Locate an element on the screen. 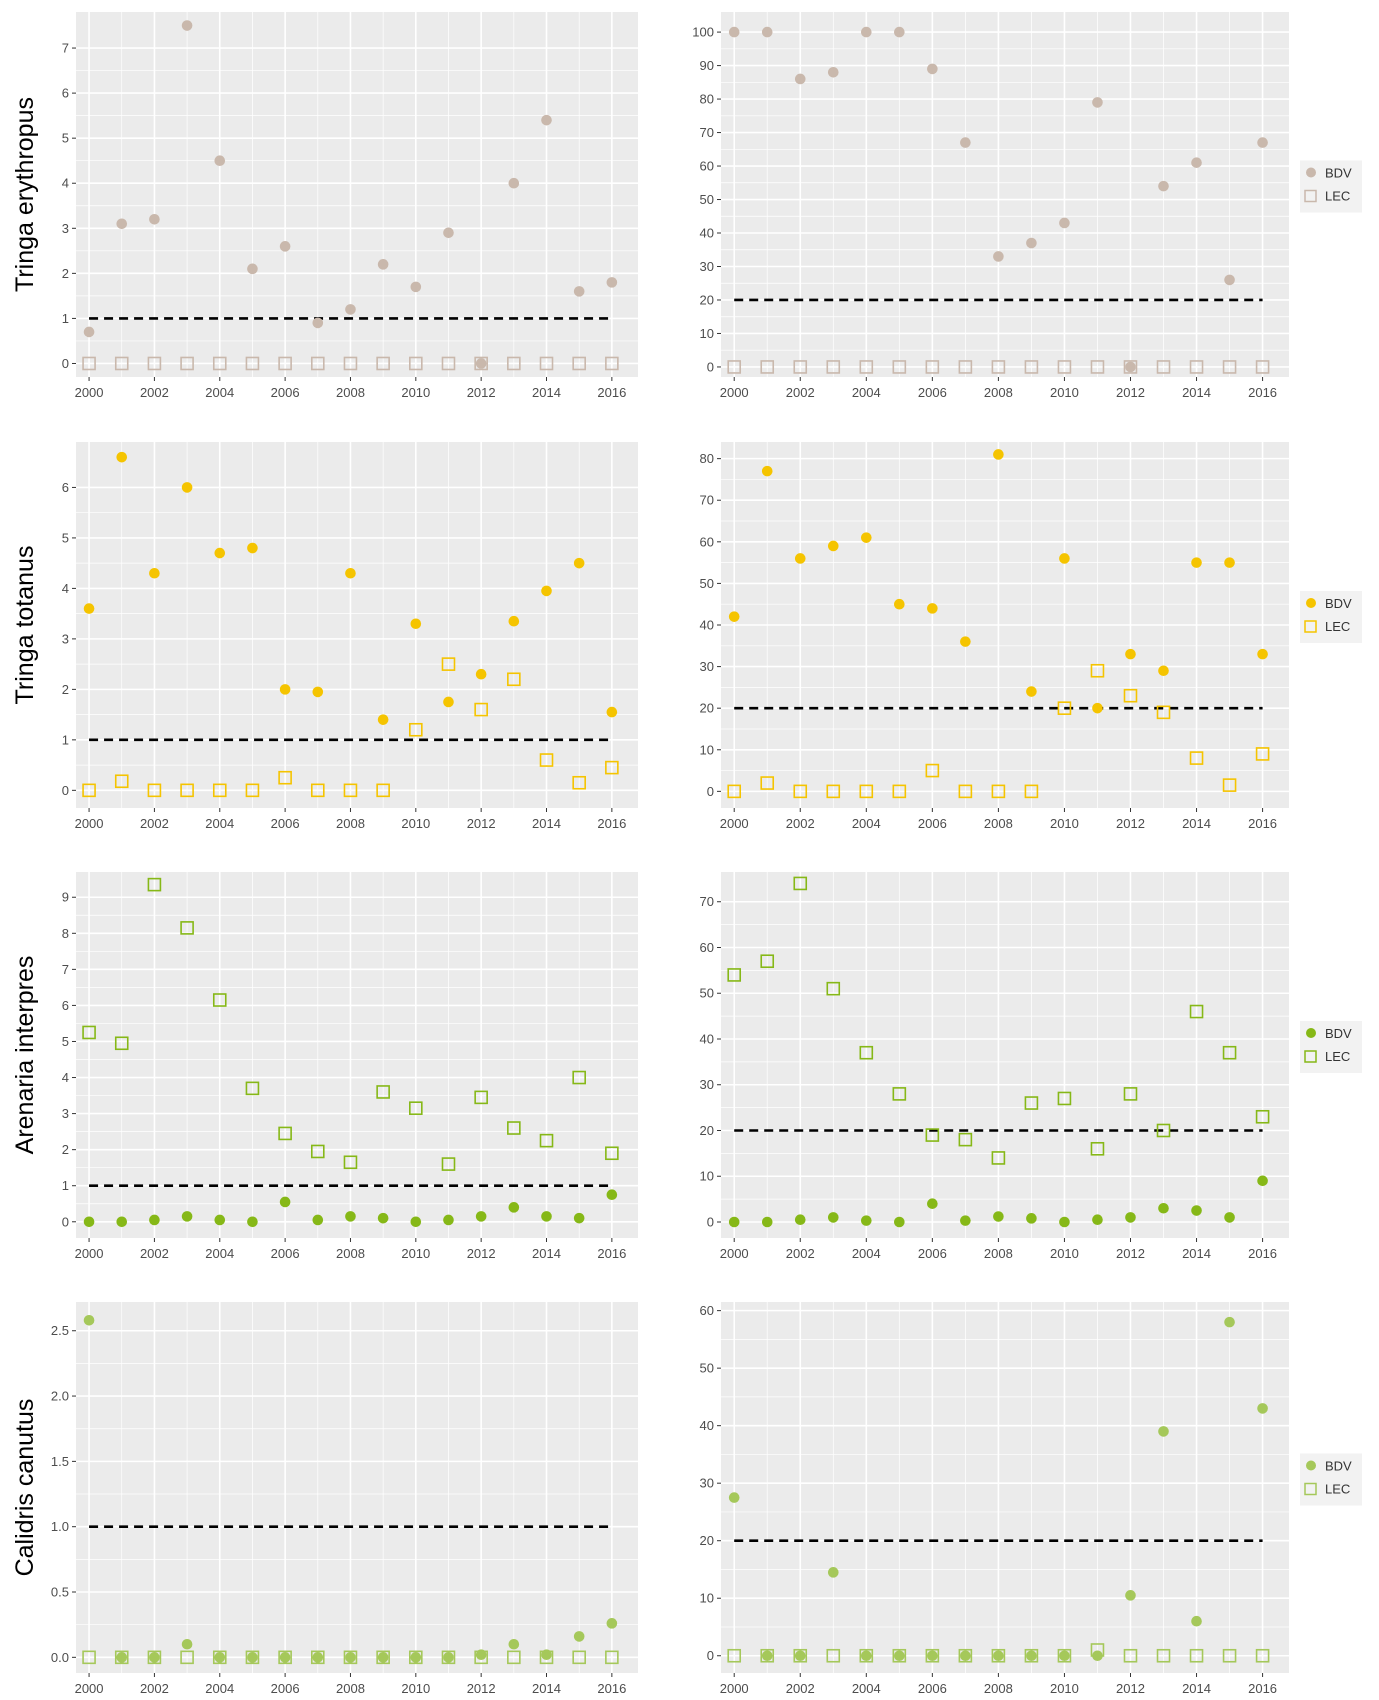  y-tick-label: 4 is located at coordinates (65, 1077).